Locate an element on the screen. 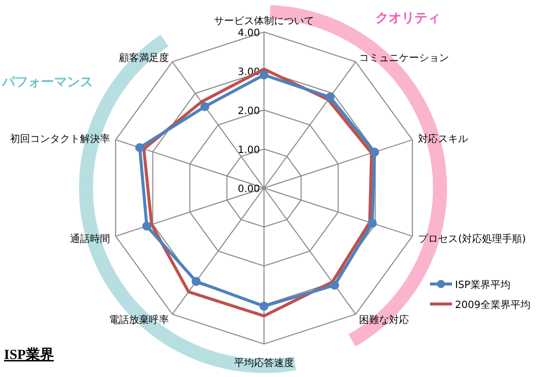 The height and width of the screenshot is (377, 544). spoke-label: 平均応答速度 is located at coordinates (264, 363).